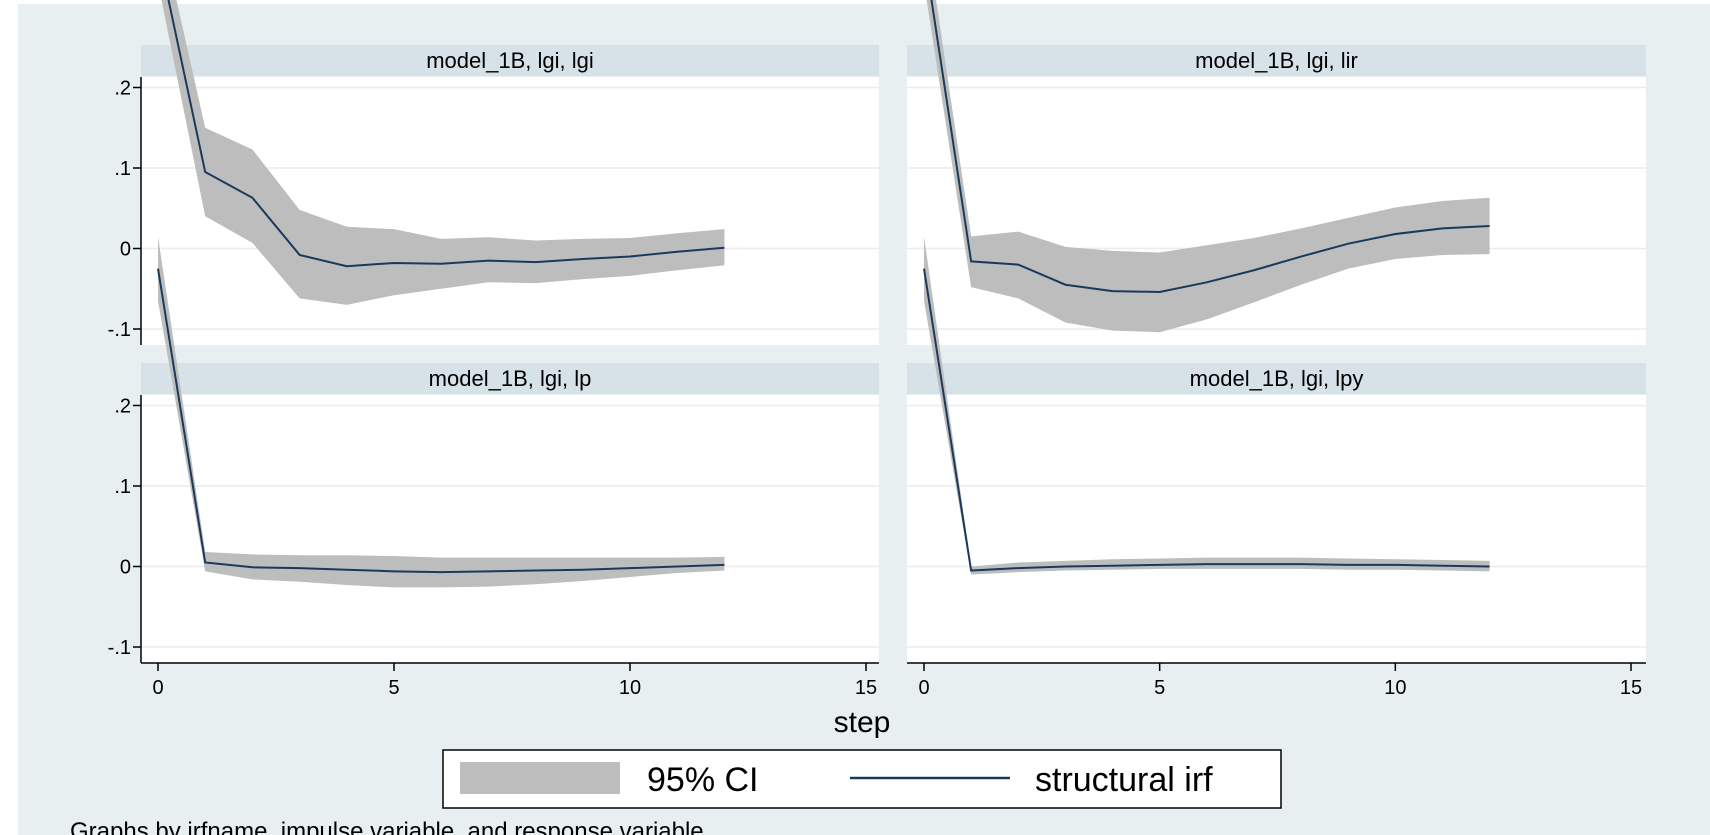 Image resolution: width=1710 pixels, height=835 pixels. Describe the element at coordinates (540, 778) in the screenshot. I see `legend-ci-swatch` at that location.